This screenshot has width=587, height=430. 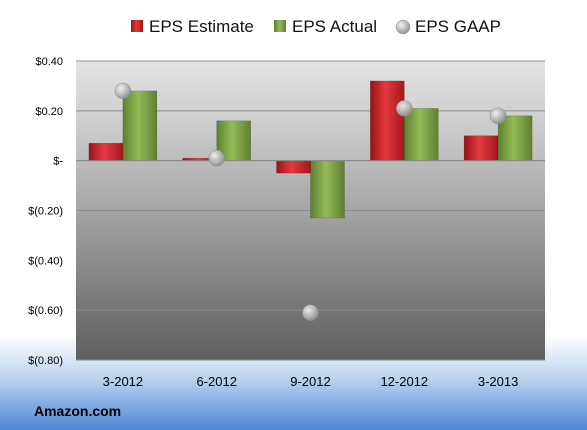 I want to click on y-tick-label: $(0.80), so click(x=45, y=361).